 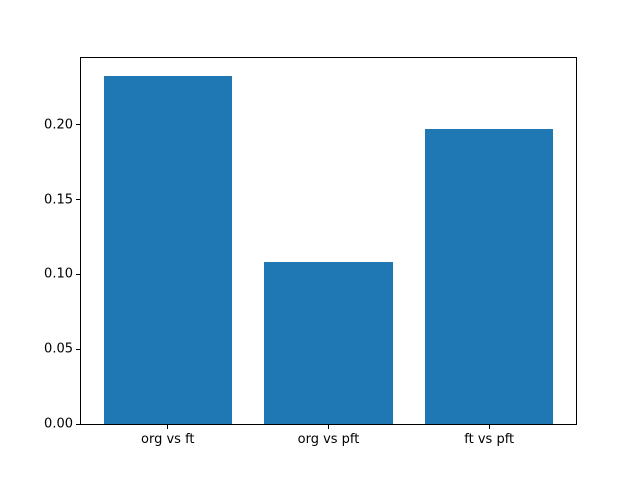 I want to click on bar-org-vs-pft, so click(x=328, y=343).